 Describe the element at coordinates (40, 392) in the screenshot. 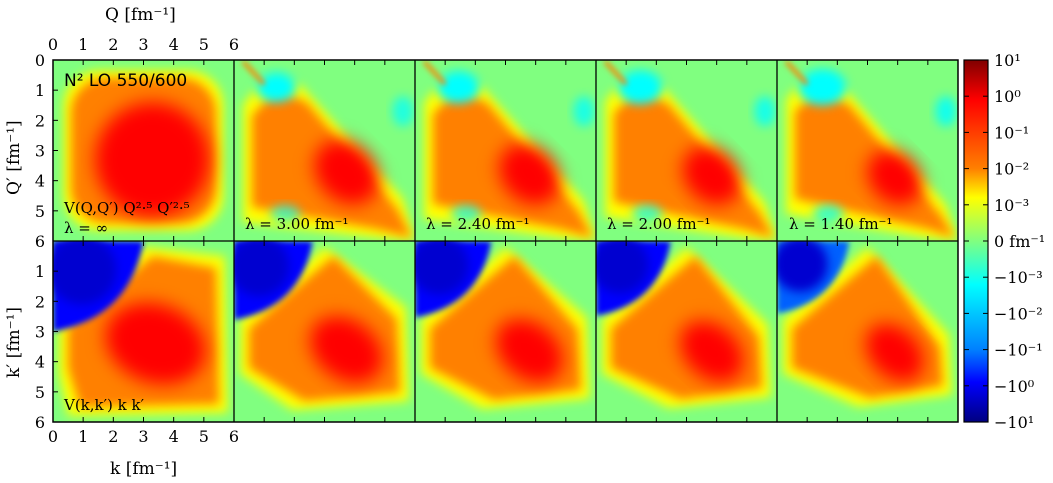

I see `bottom-row-ytick-label: 5` at that location.